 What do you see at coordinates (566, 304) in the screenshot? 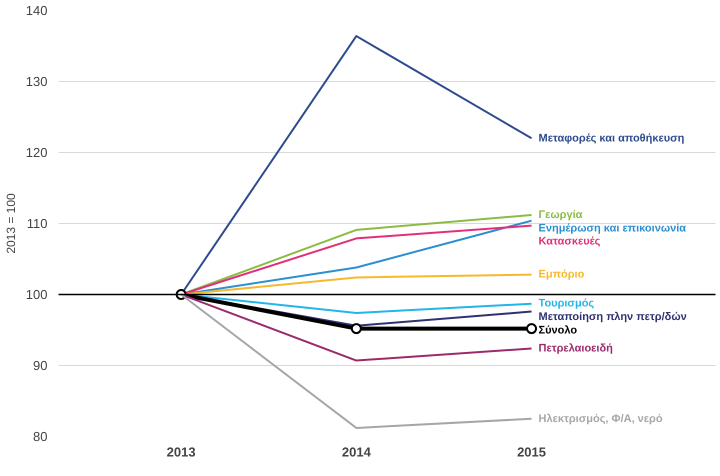
I see `series-label: Τουρισμός` at bounding box center [566, 304].